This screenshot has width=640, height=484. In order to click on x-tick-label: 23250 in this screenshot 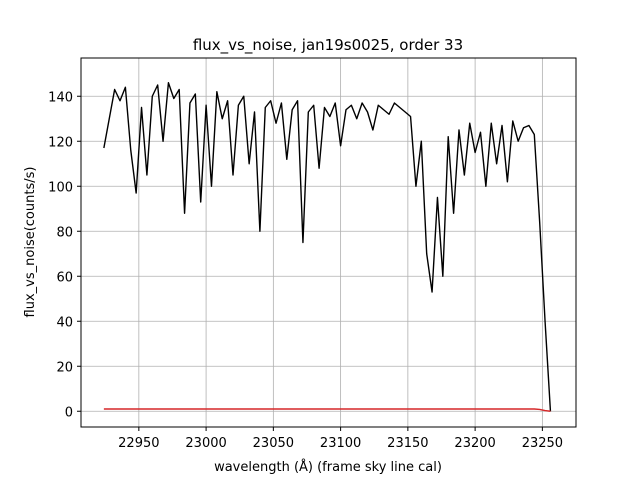, I will do `click(542, 443)`.